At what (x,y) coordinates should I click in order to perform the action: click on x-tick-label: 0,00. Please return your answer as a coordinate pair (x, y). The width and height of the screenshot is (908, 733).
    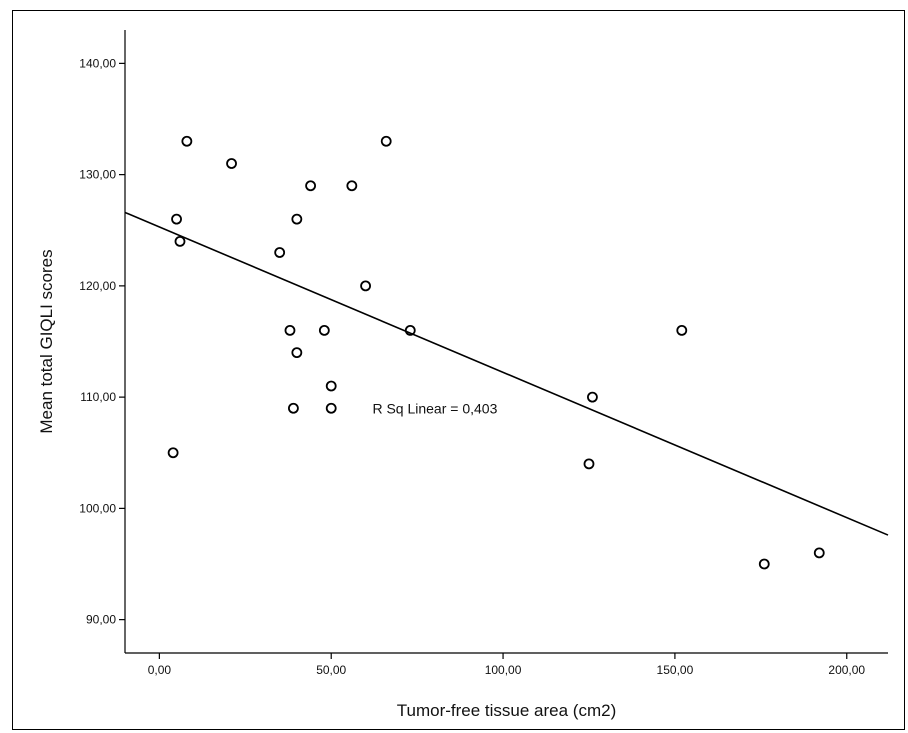
    Looking at the image, I should click on (160, 670).